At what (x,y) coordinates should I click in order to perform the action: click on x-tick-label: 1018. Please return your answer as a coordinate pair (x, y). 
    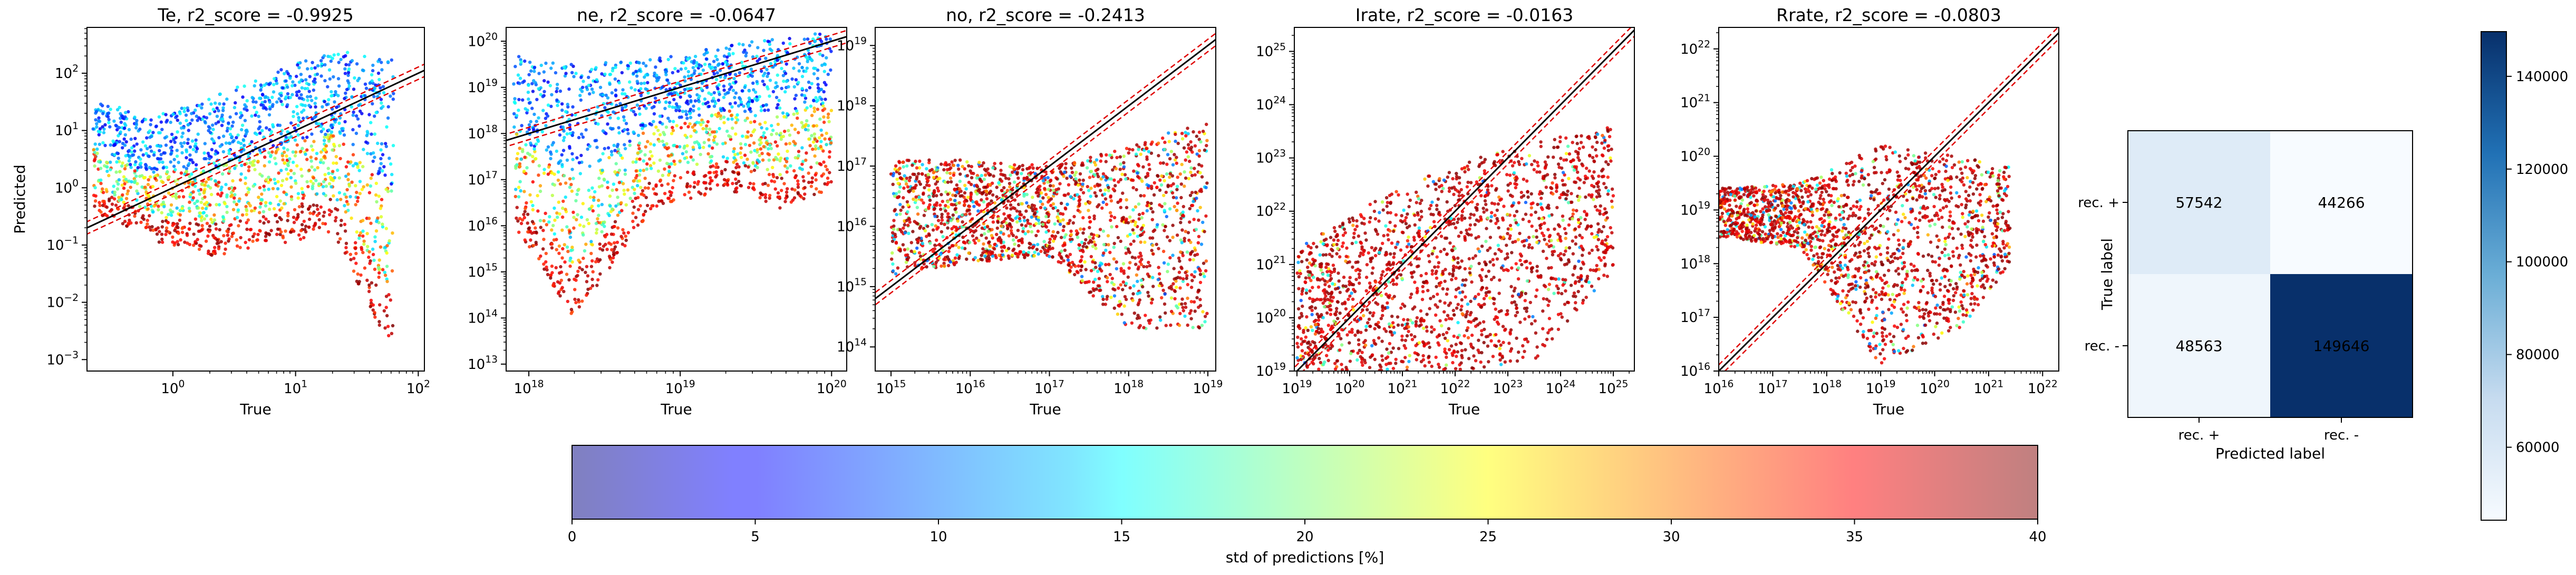
    Looking at the image, I should click on (529, 387).